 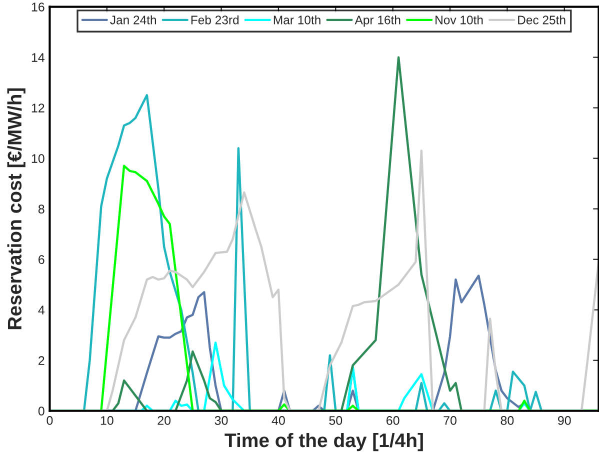 What do you see at coordinates (49, 420) in the screenshot?
I see `x-tick-label: 0` at bounding box center [49, 420].